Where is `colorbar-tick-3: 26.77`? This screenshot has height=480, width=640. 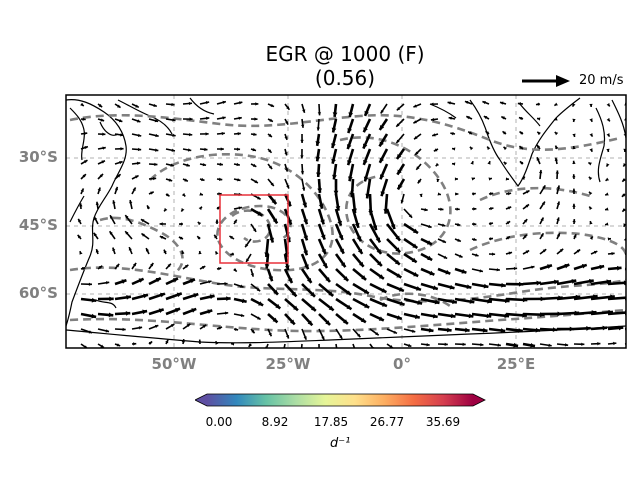 colorbar-tick-3: 26.77 is located at coordinates (387, 422).